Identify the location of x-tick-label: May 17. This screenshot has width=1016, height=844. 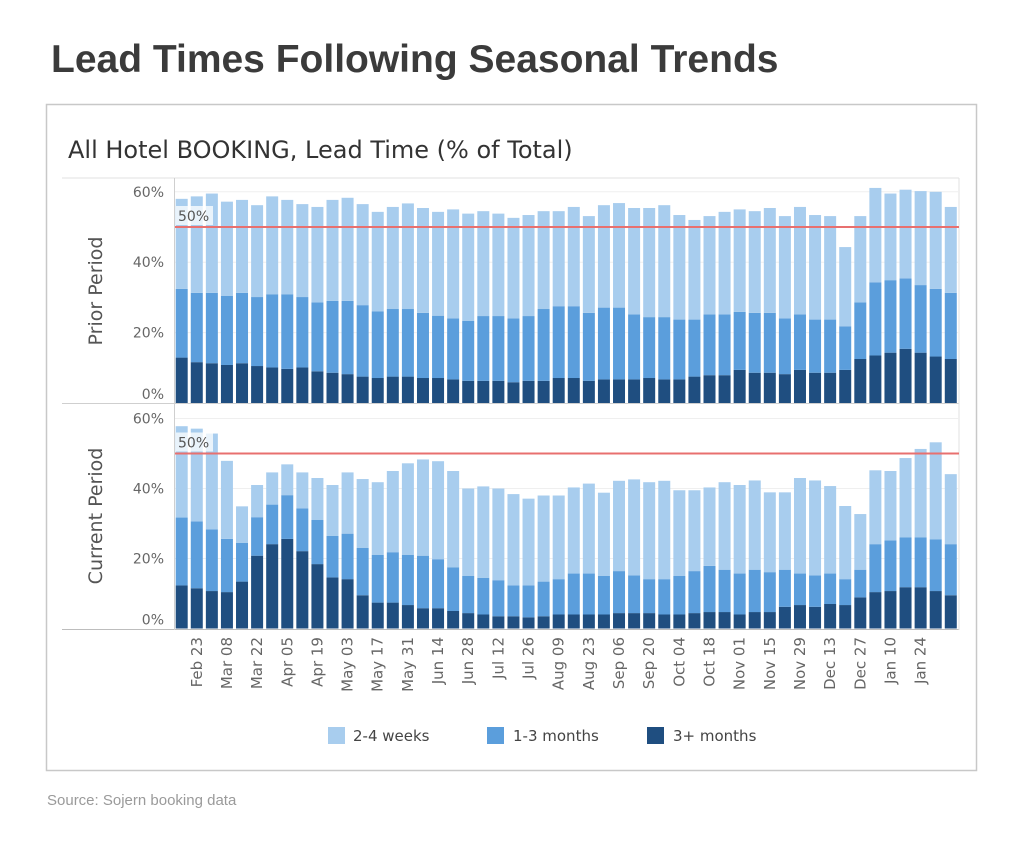
(378, 664).